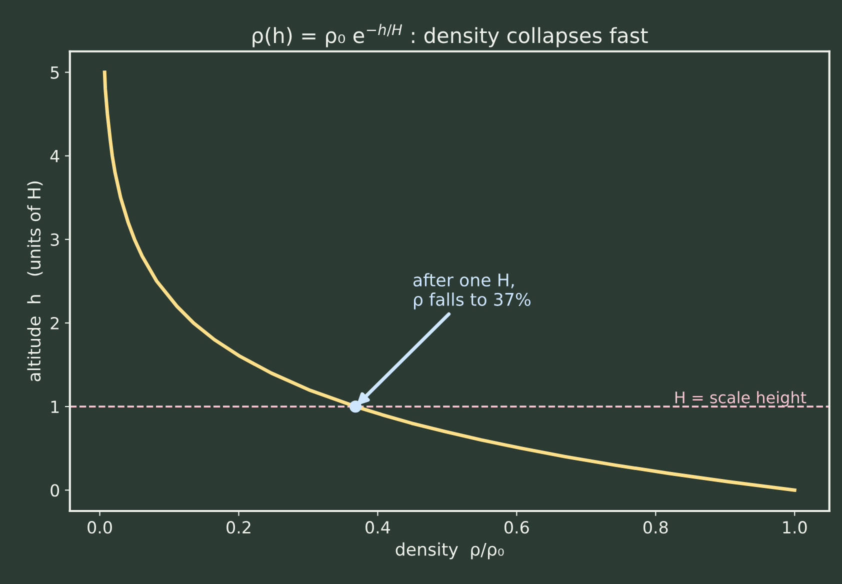  Describe the element at coordinates (54, 239) in the screenshot. I see `y-tick-label: 3` at that location.